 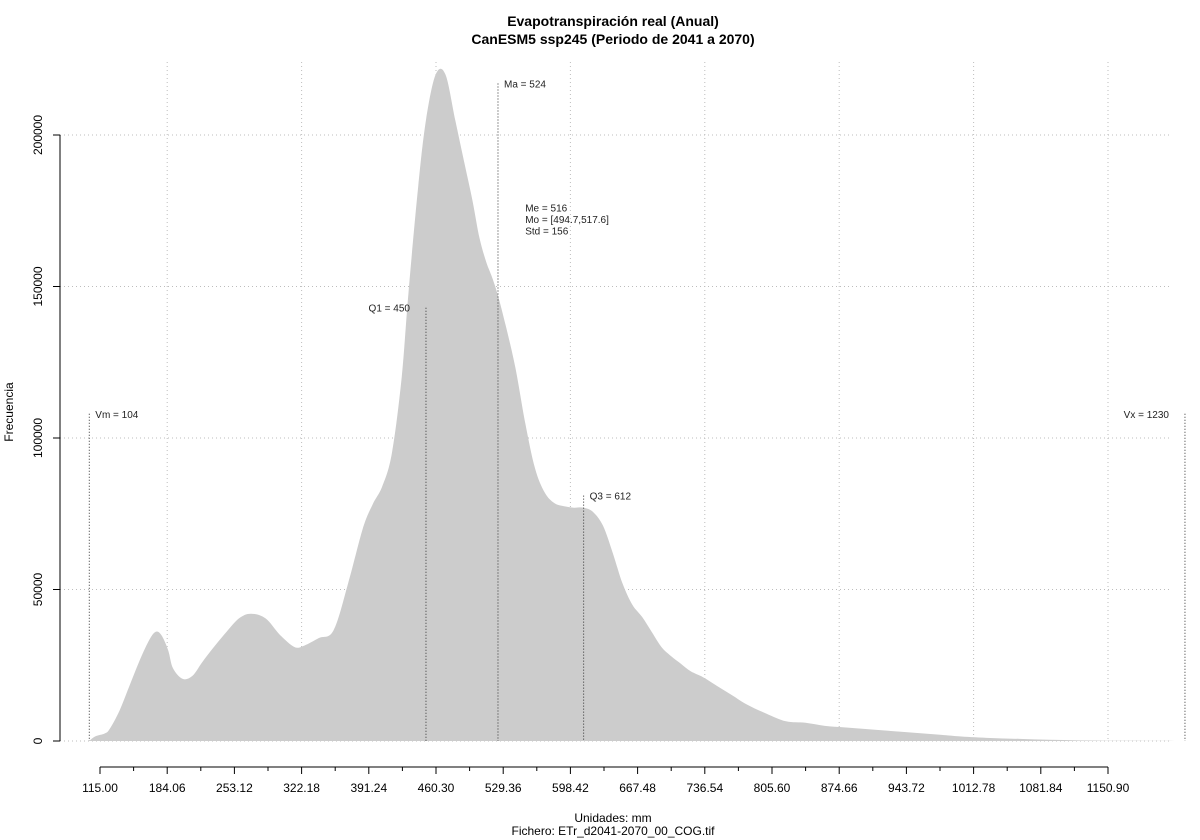 What do you see at coordinates (167, 788) in the screenshot?
I see `x-tick-label: 184.06` at bounding box center [167, 788].